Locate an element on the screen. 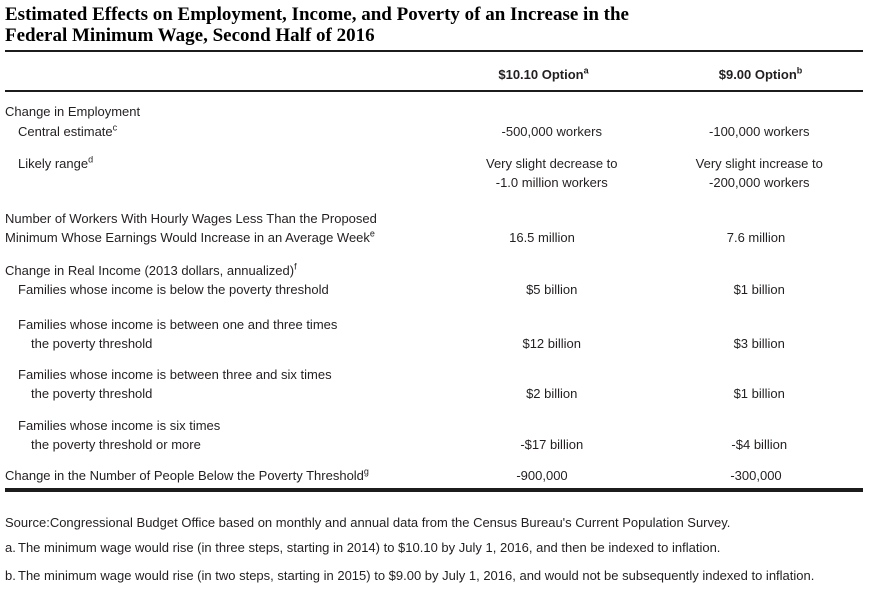 The height and width of the screenshot is (592, 877). section-header: Change in Employment is located at coordinates (73, 111).